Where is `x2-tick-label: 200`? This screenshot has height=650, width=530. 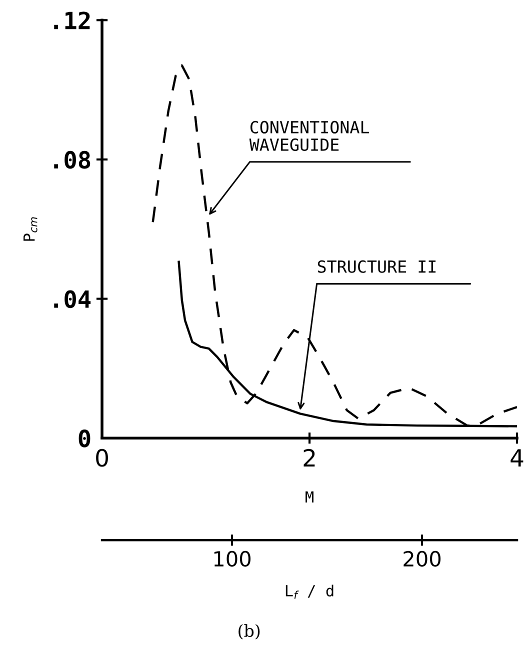
x2-tick-label: 200 is located at coordinates (422, 558).